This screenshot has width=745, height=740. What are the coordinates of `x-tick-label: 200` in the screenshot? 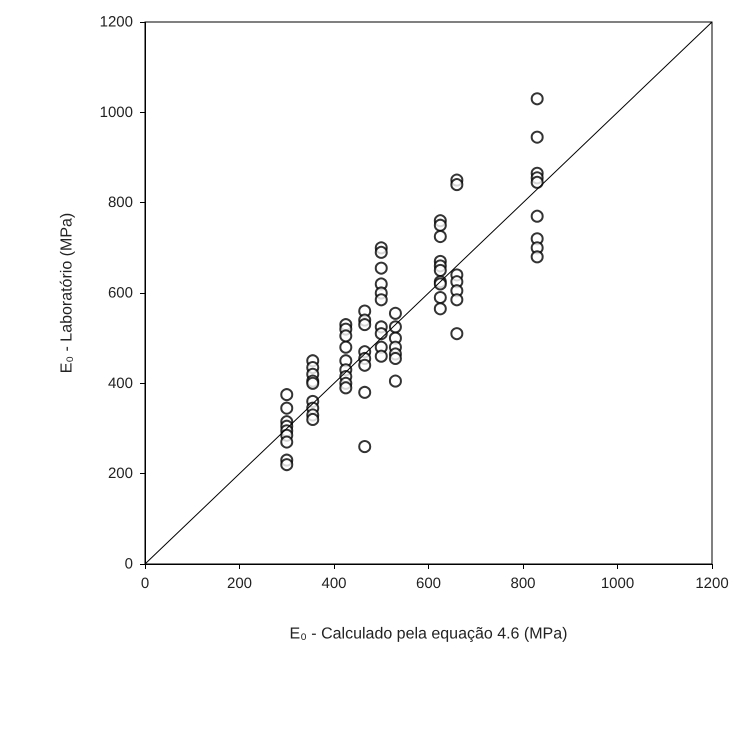 It's located at (239, 583).